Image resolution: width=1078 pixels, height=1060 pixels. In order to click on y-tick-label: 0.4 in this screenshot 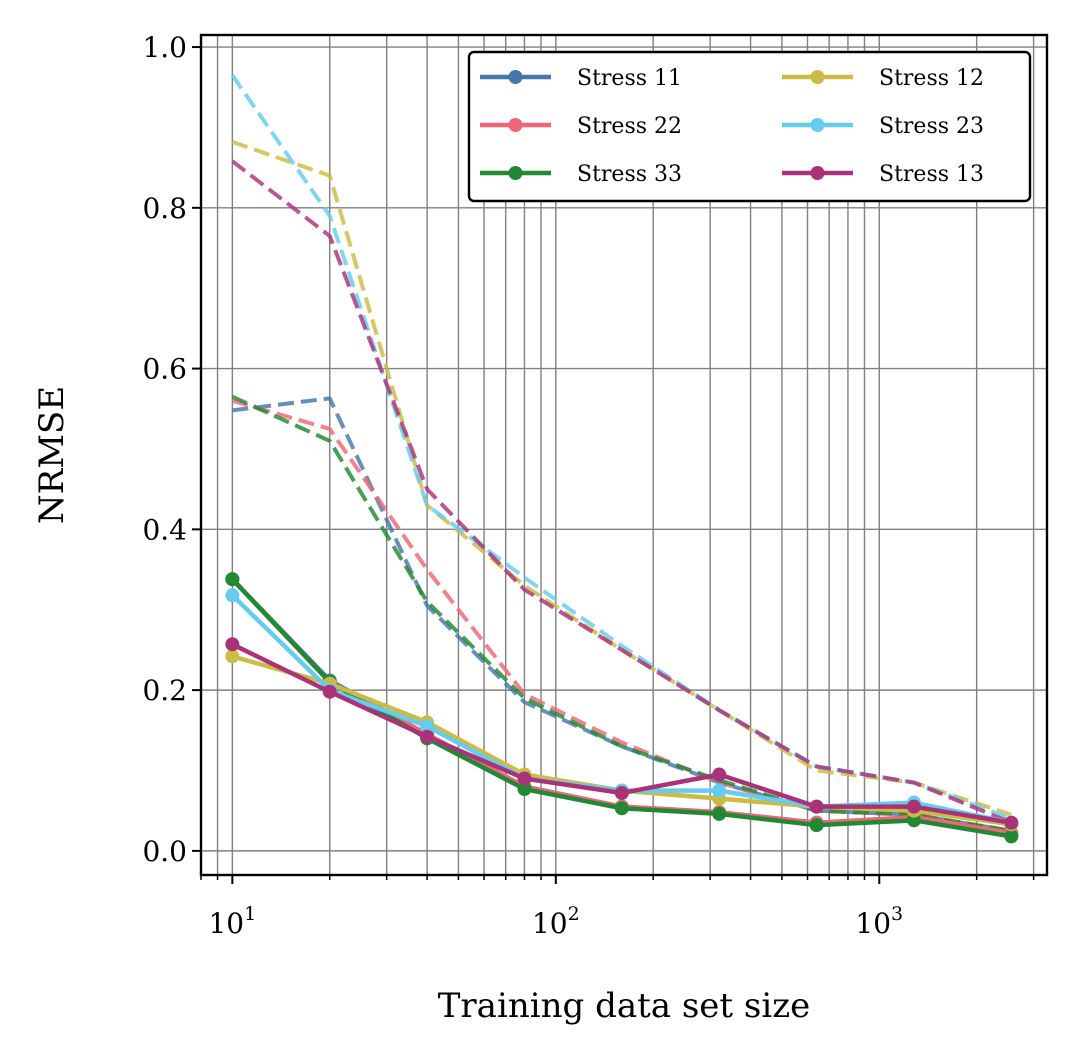, I will do `click(164, 529)`.